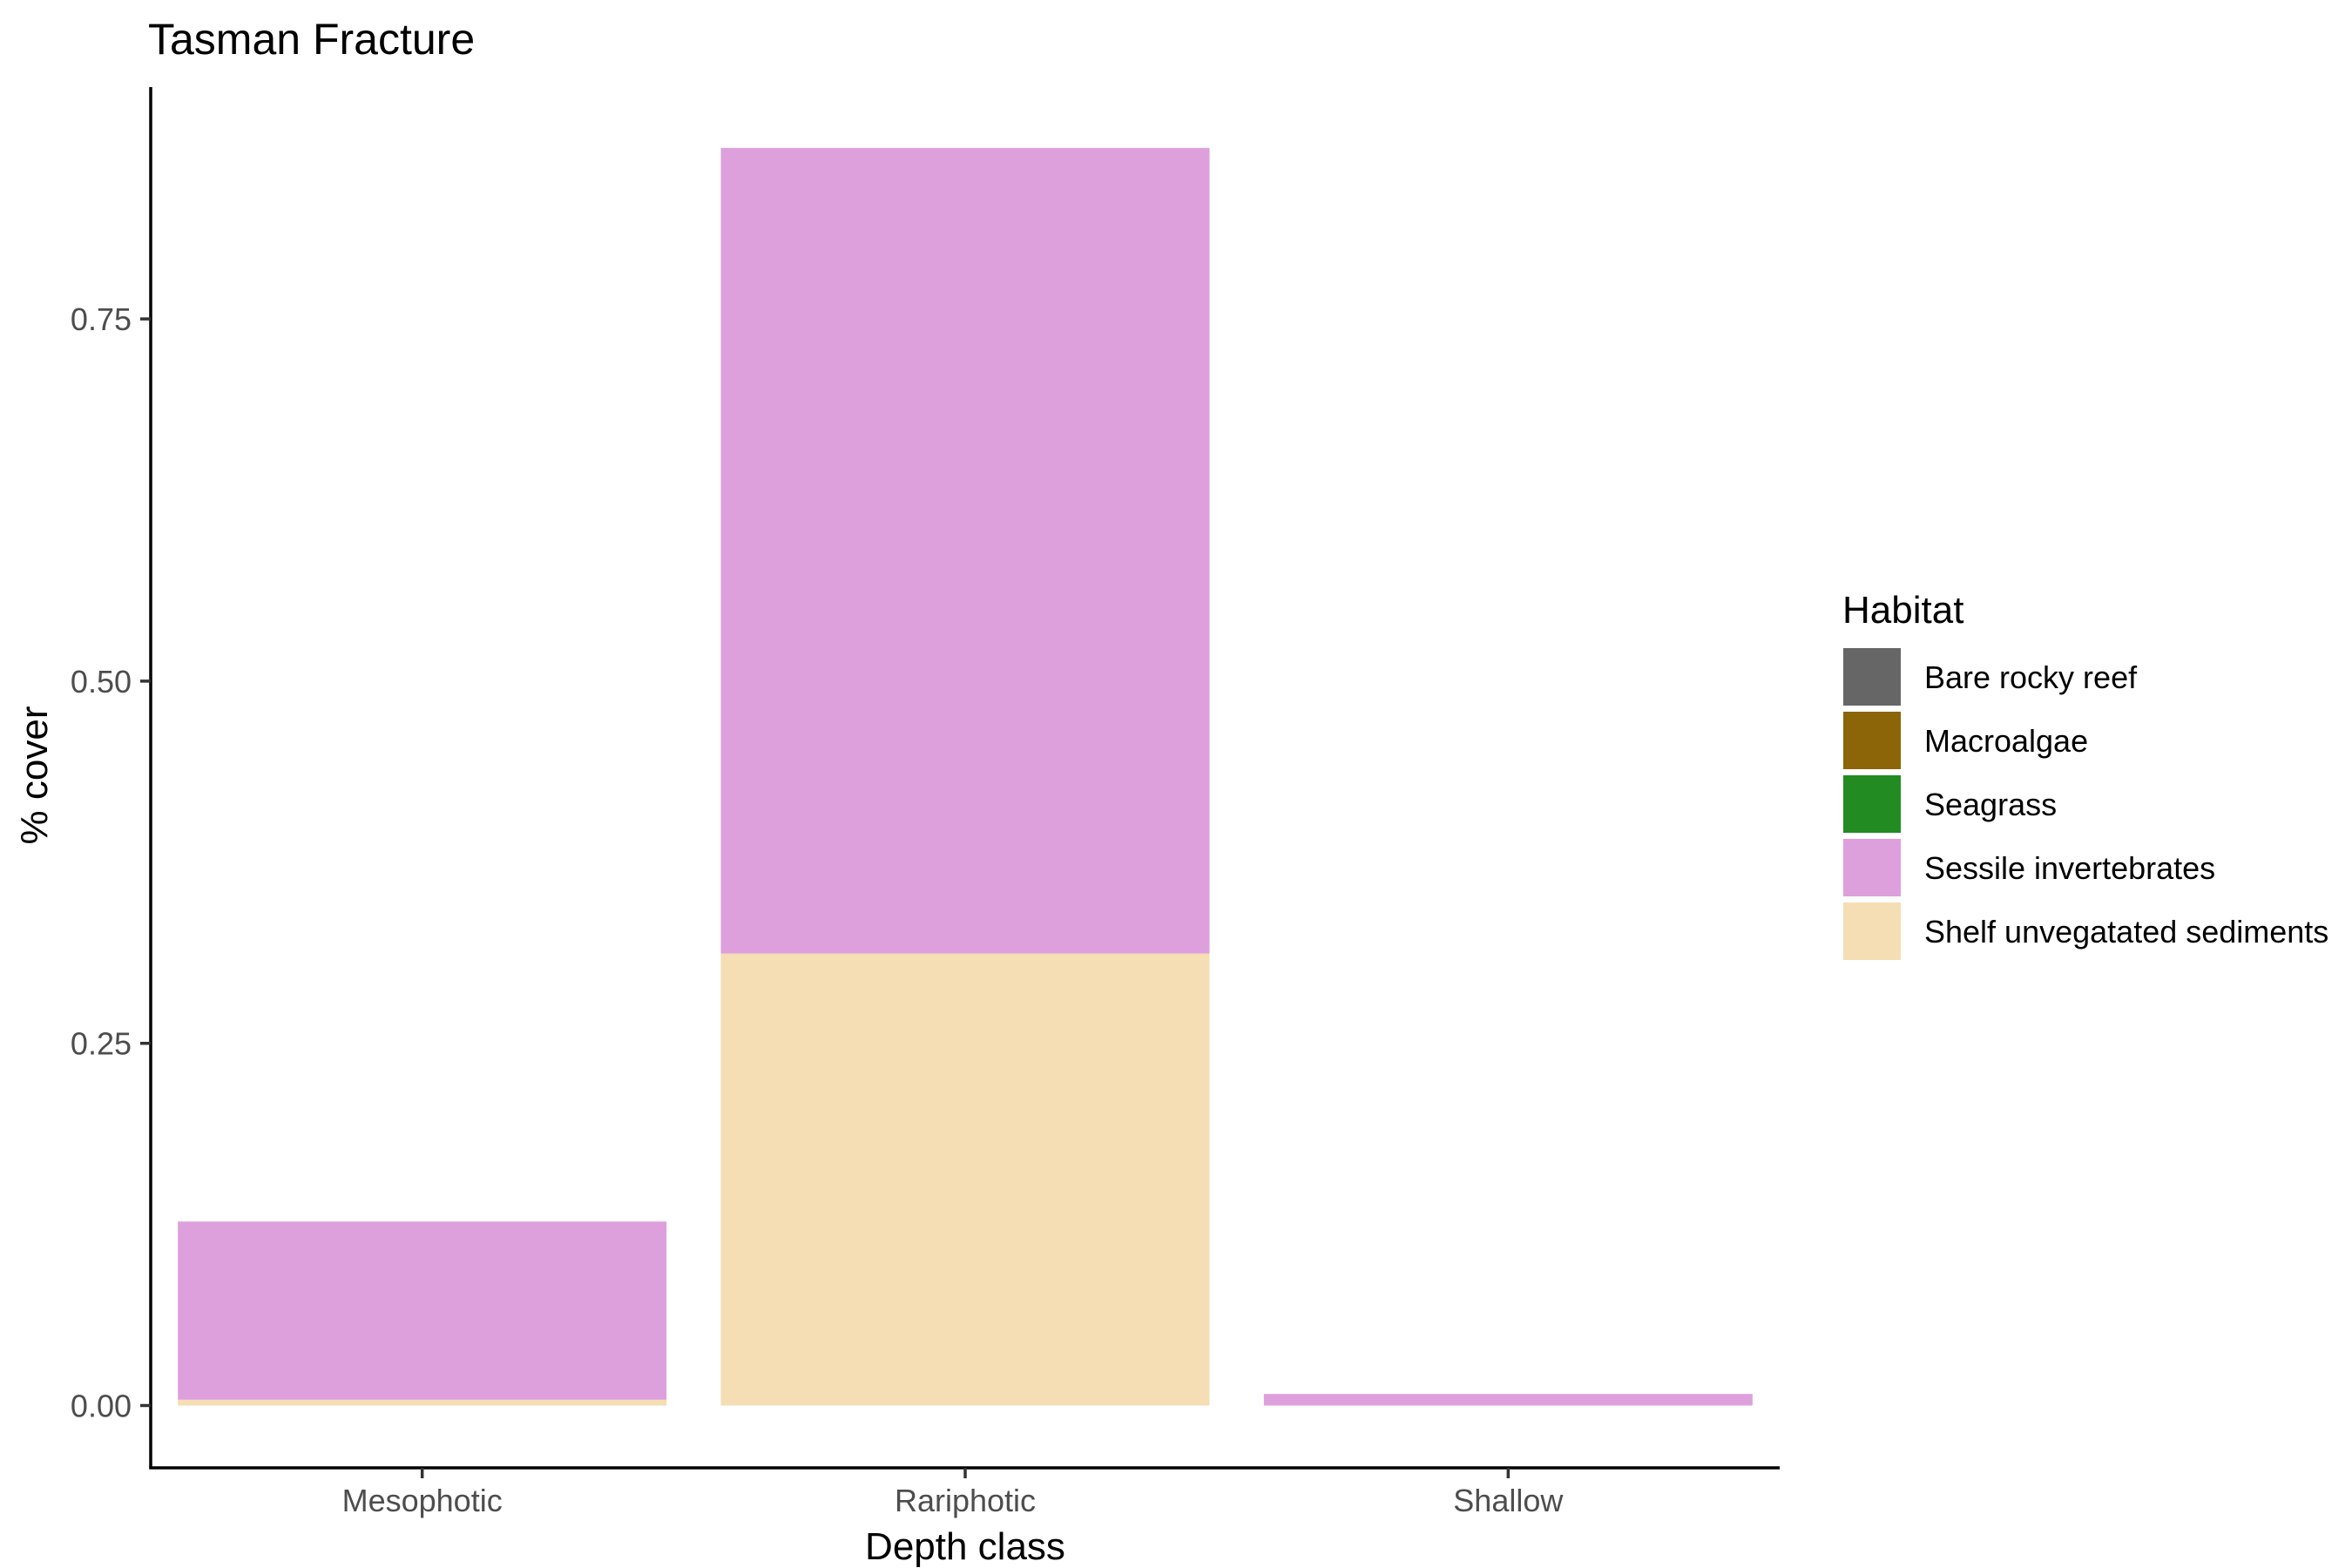 Image resolution: width=2352 pixels, height=1568 pixels. Describe the element at coordinates (1903, 610) in the screenshot. I see `legend-title: Habitat` at that location.